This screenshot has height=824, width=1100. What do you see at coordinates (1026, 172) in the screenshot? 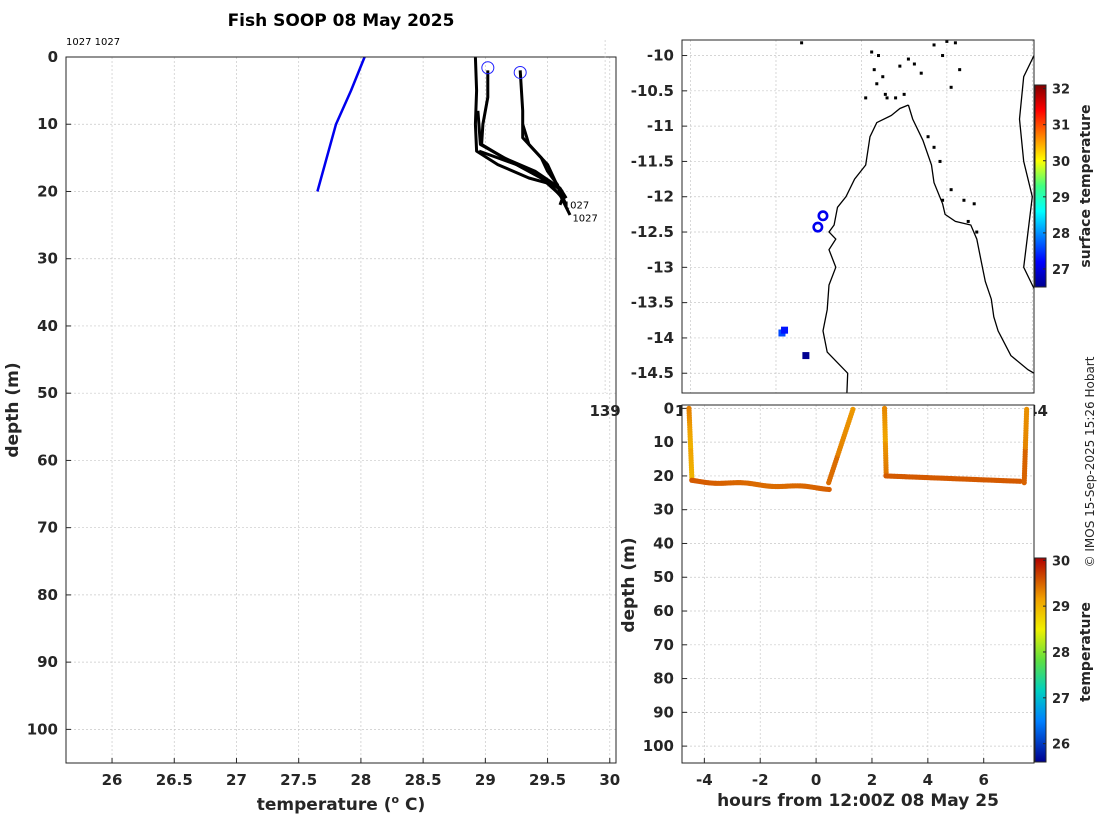
I see `coastline-reef` at bounding box center [1026, 172].